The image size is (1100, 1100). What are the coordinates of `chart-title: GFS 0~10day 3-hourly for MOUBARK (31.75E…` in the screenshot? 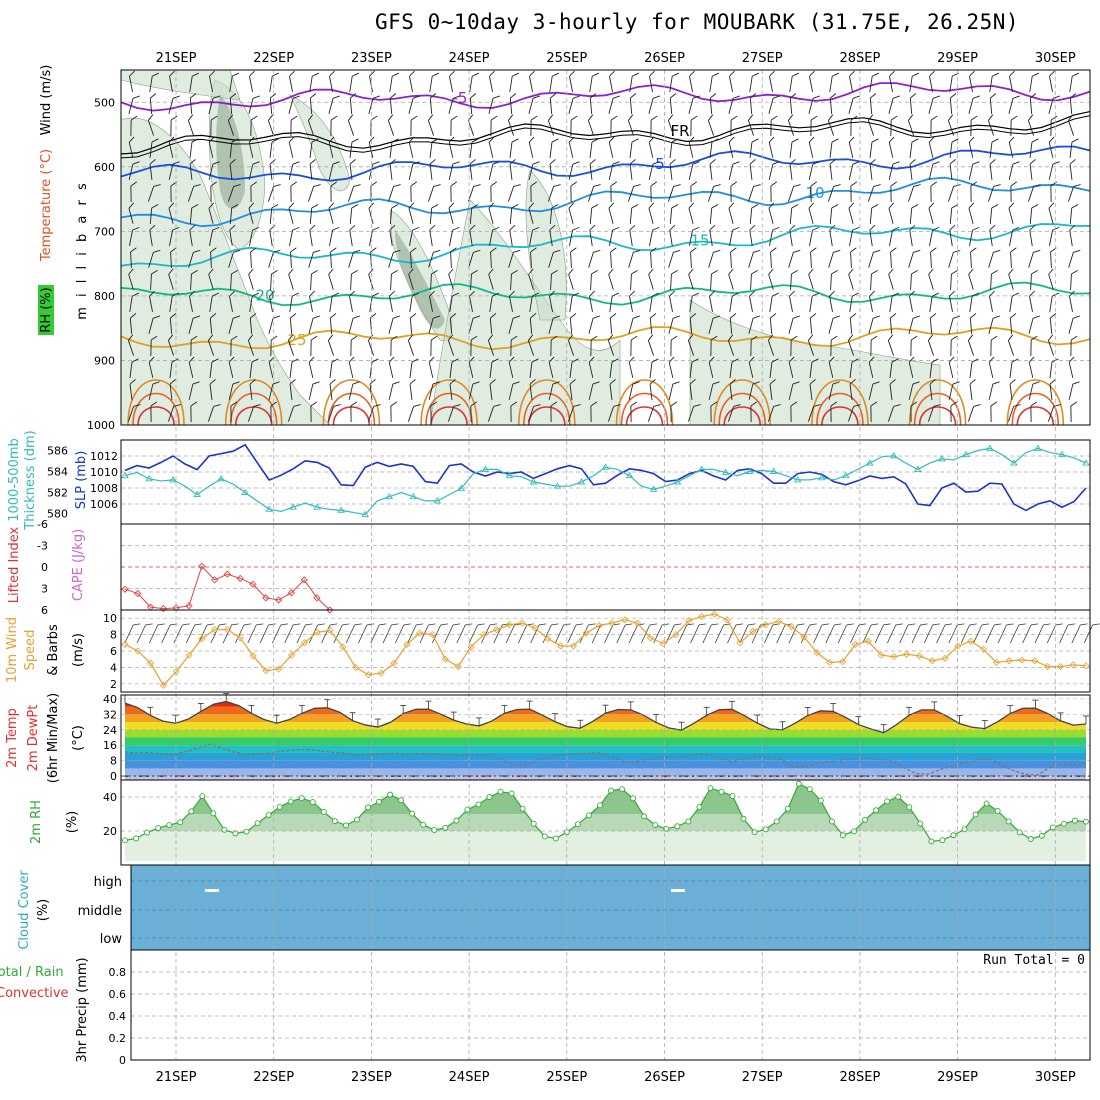 It's located at (697, 22).